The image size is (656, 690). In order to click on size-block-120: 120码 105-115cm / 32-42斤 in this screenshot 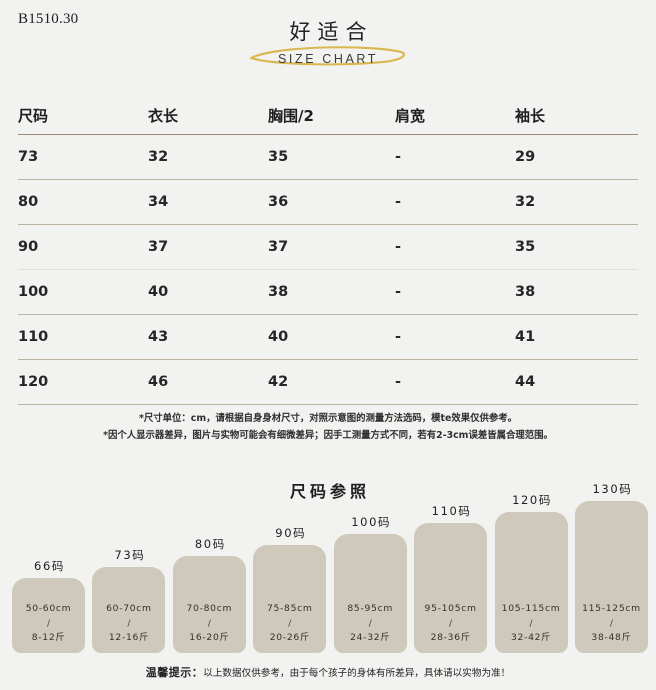, I will do `click(531, 572)`.